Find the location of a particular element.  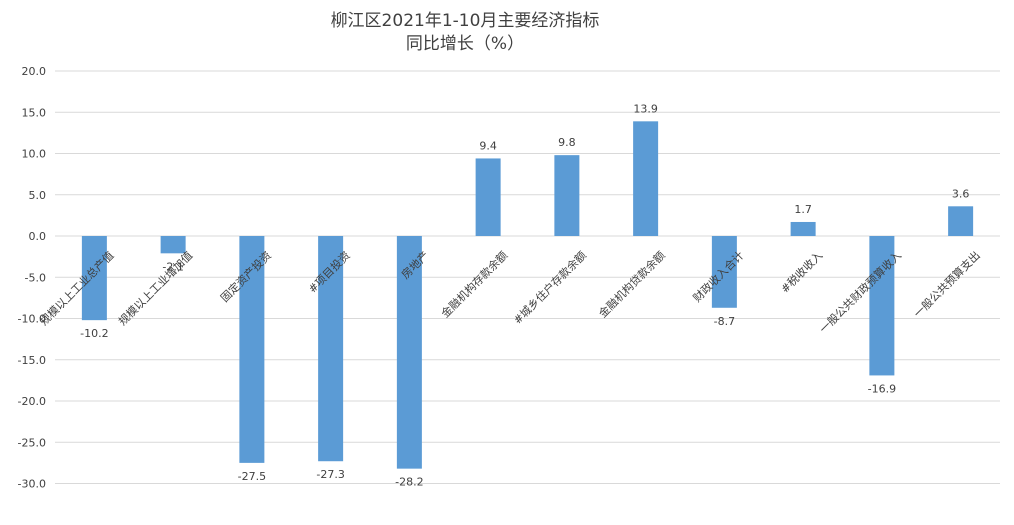

y-tick-label: -30.0 is located at coordinates (32, 484).